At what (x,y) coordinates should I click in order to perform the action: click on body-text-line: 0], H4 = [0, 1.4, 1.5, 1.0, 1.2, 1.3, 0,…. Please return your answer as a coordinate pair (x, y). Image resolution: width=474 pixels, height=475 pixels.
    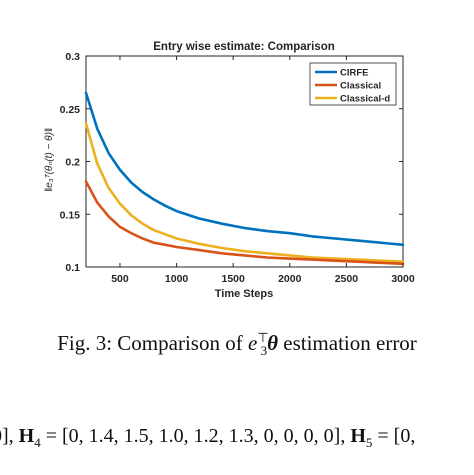
    Looking at the image, I should click on (237, 438).